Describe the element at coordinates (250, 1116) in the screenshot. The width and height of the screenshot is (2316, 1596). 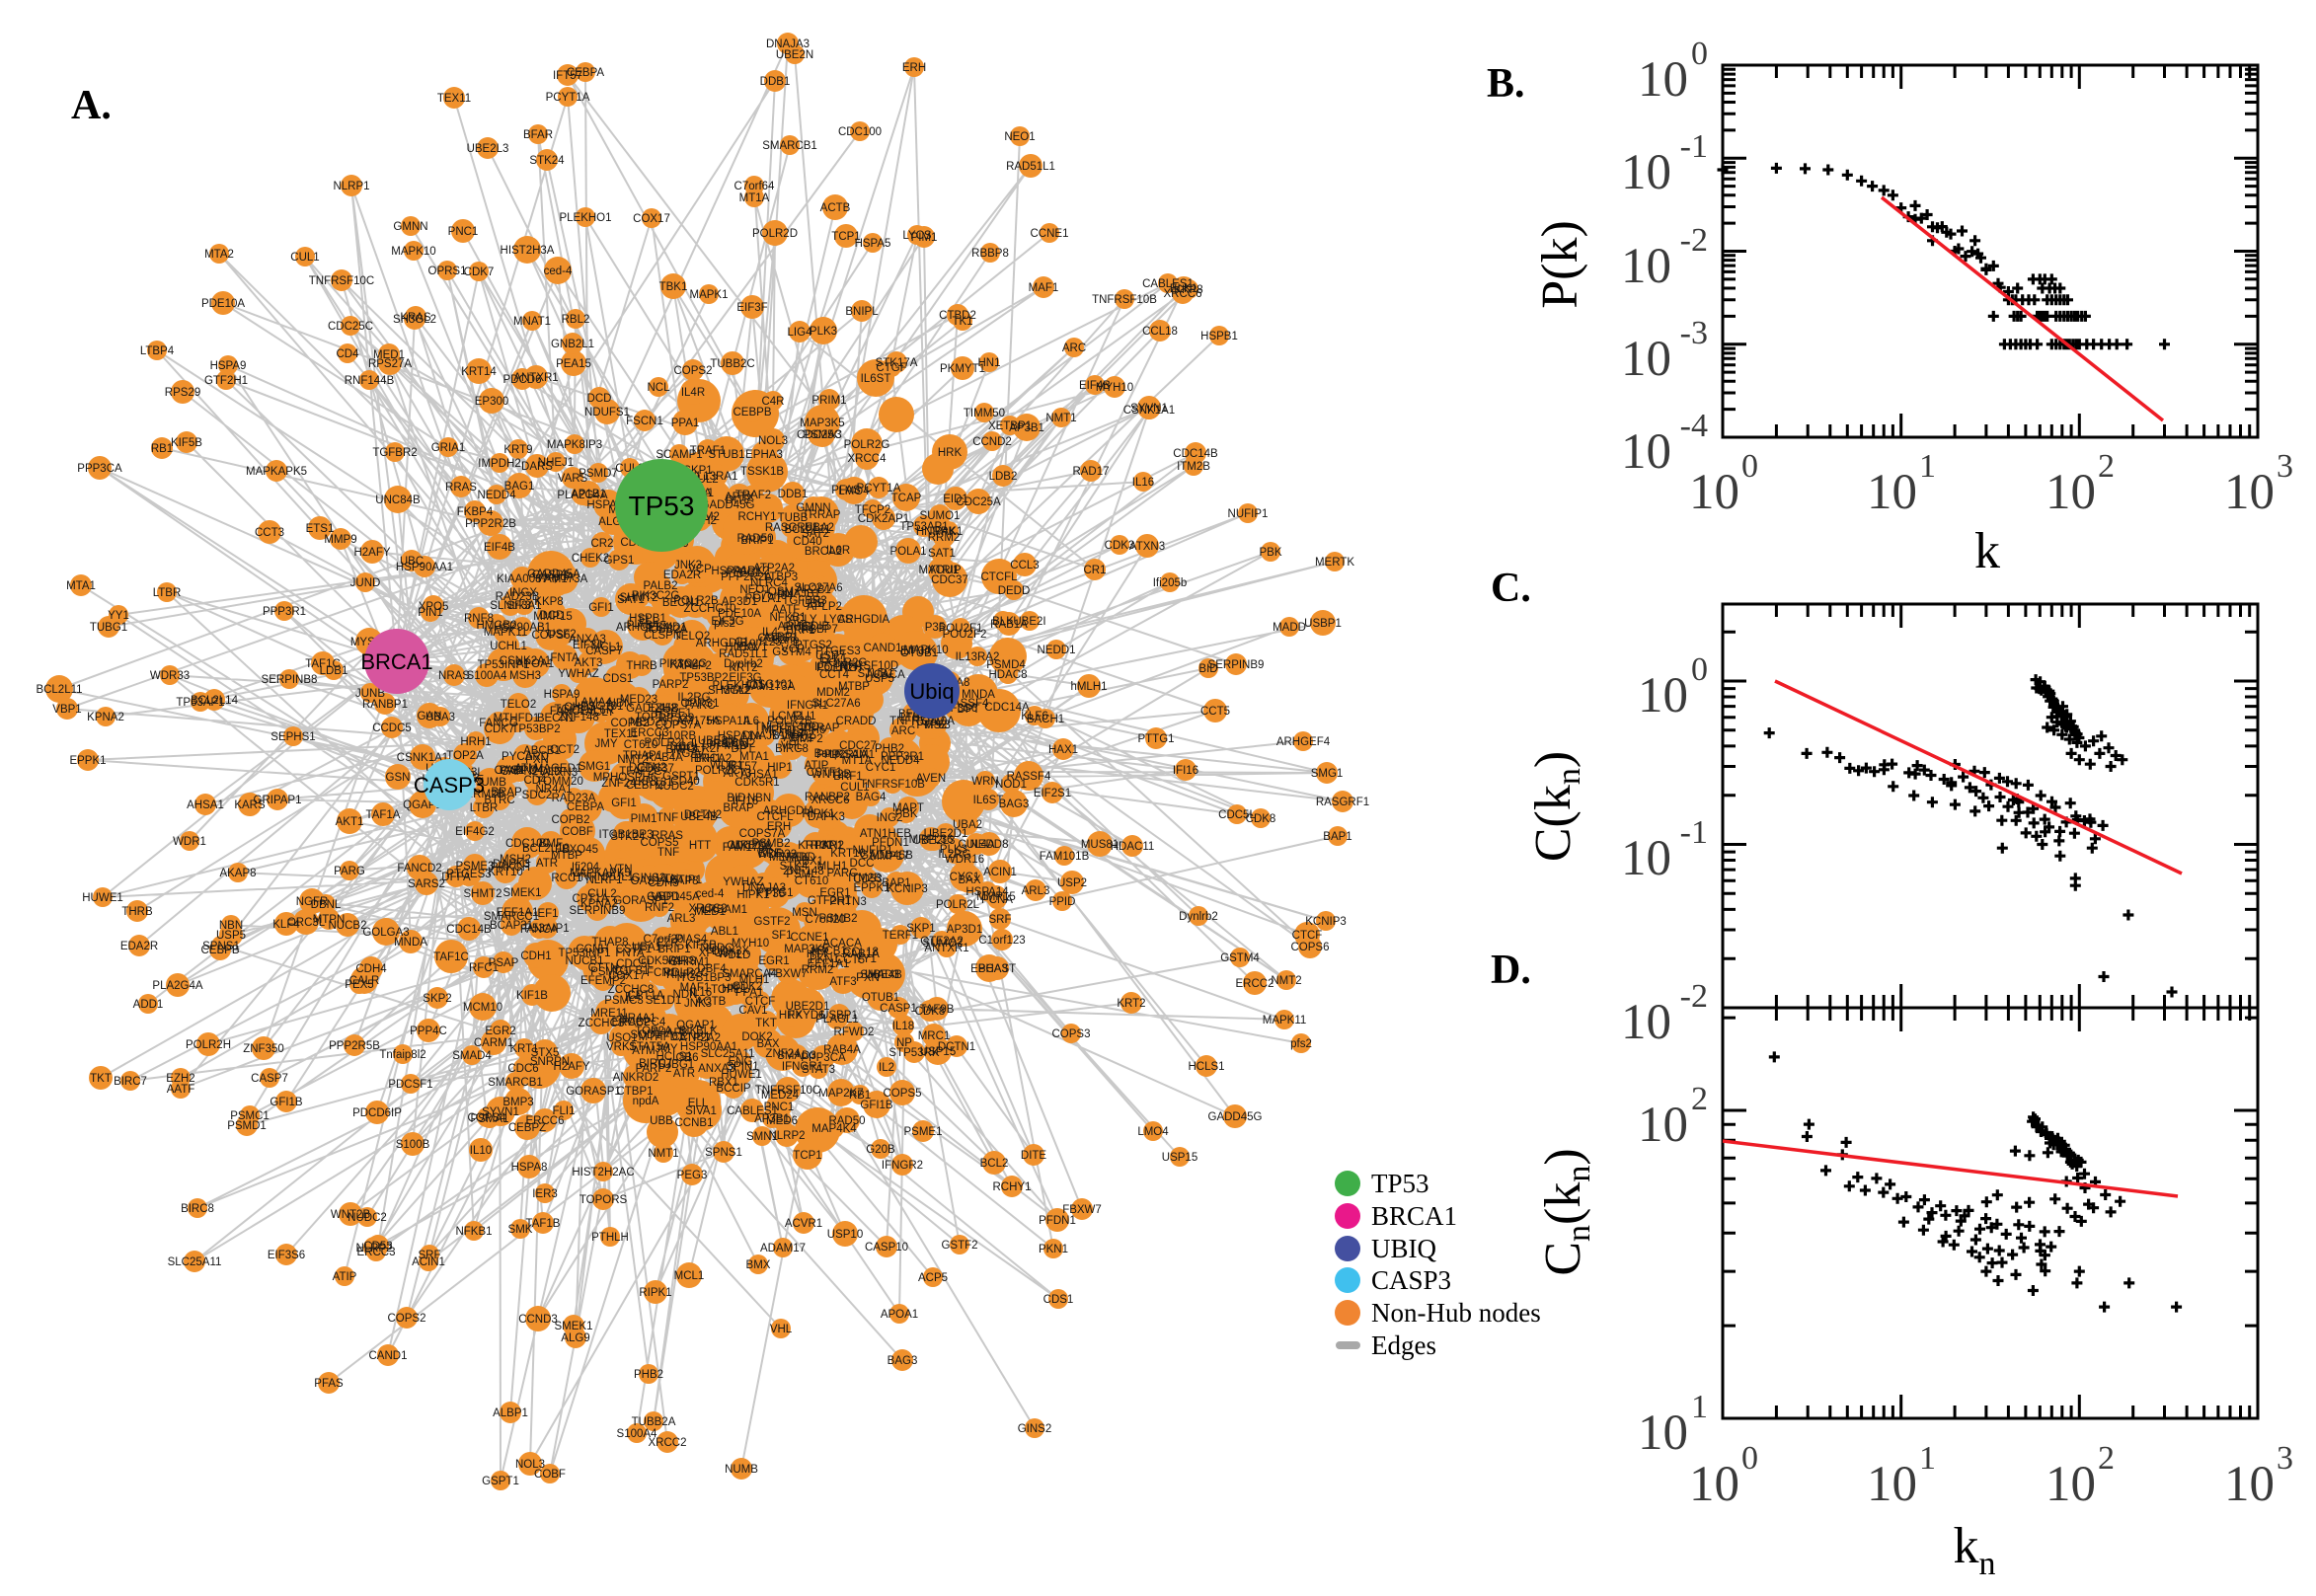
I see `svg-text: PSMC1` at that location.